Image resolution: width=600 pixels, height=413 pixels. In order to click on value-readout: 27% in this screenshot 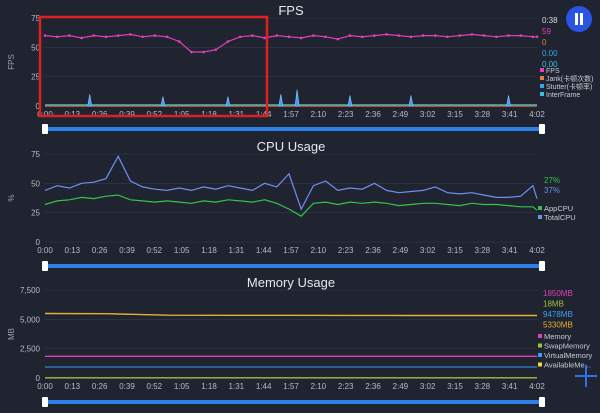, I will do `click(552, 180)`.